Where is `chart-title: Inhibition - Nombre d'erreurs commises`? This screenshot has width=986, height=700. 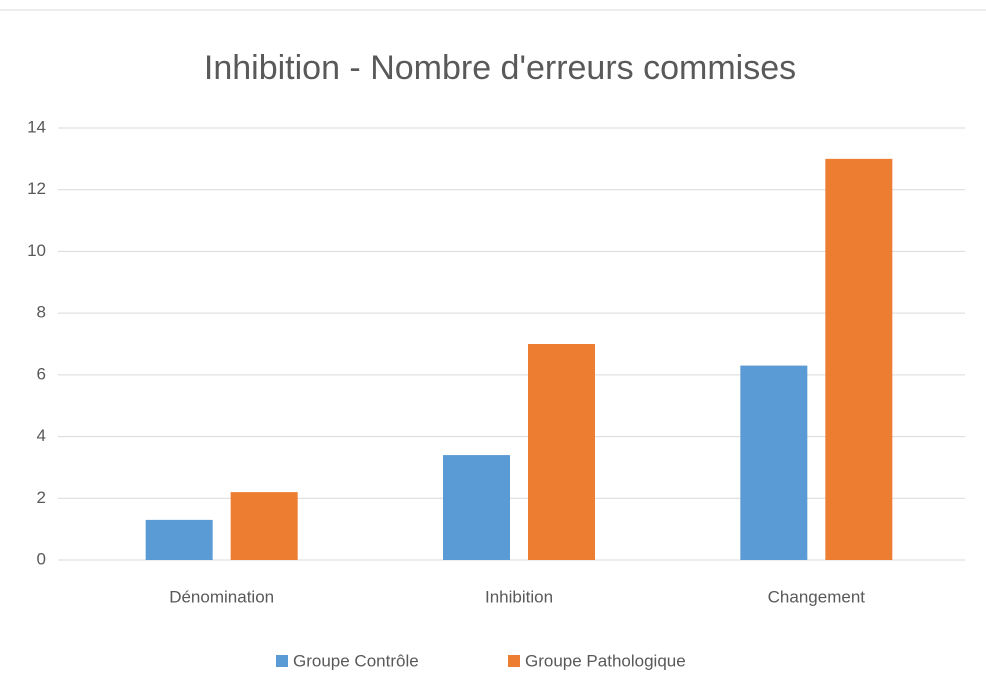
chart-title: Inhibition - Nombre d'erreurs commises is located at coordinates (500, 68).